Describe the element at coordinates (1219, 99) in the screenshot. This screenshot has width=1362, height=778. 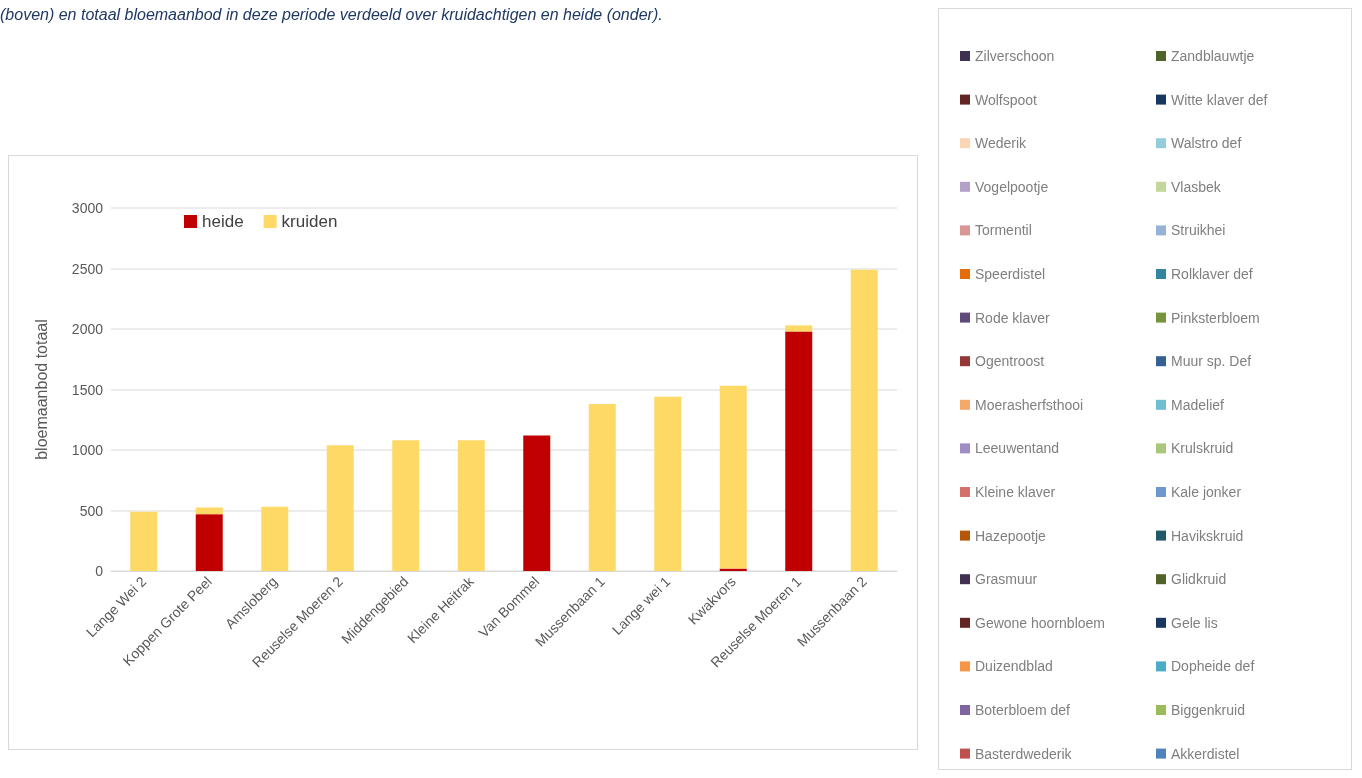
I see `legend-label: Witte klaver def` at that location.